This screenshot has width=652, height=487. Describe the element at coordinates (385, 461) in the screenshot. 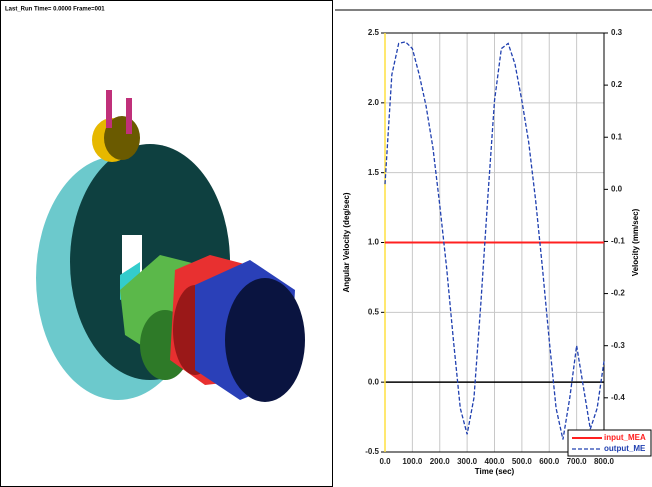

I see `x-tick-label: 0.0` at that location.